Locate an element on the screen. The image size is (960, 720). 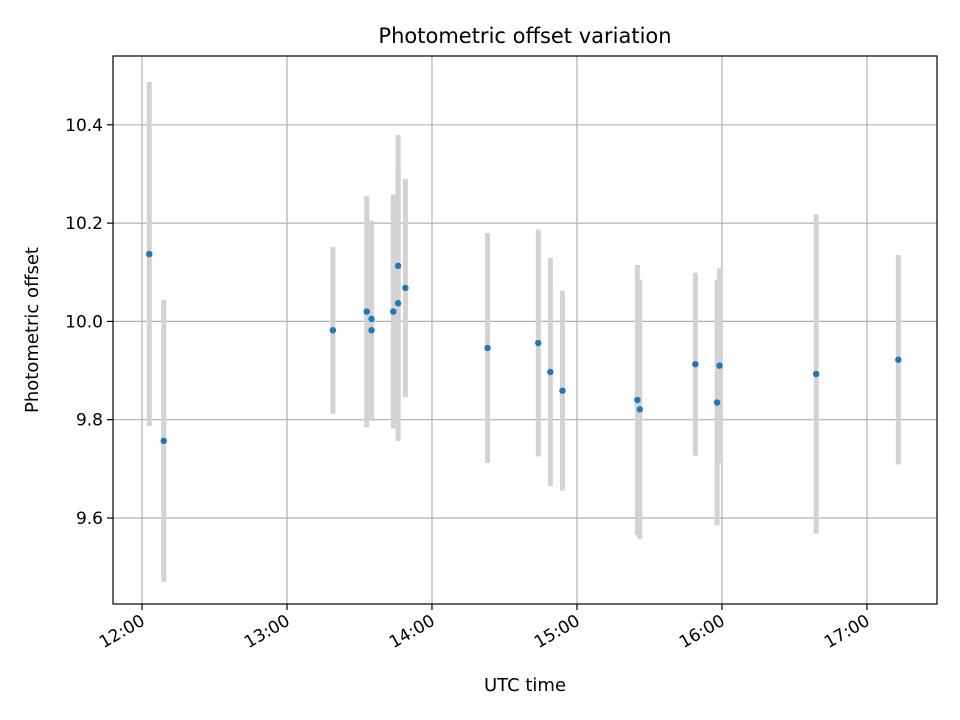
y-tick-label: 10.4 is located at coordinates (84, 126).